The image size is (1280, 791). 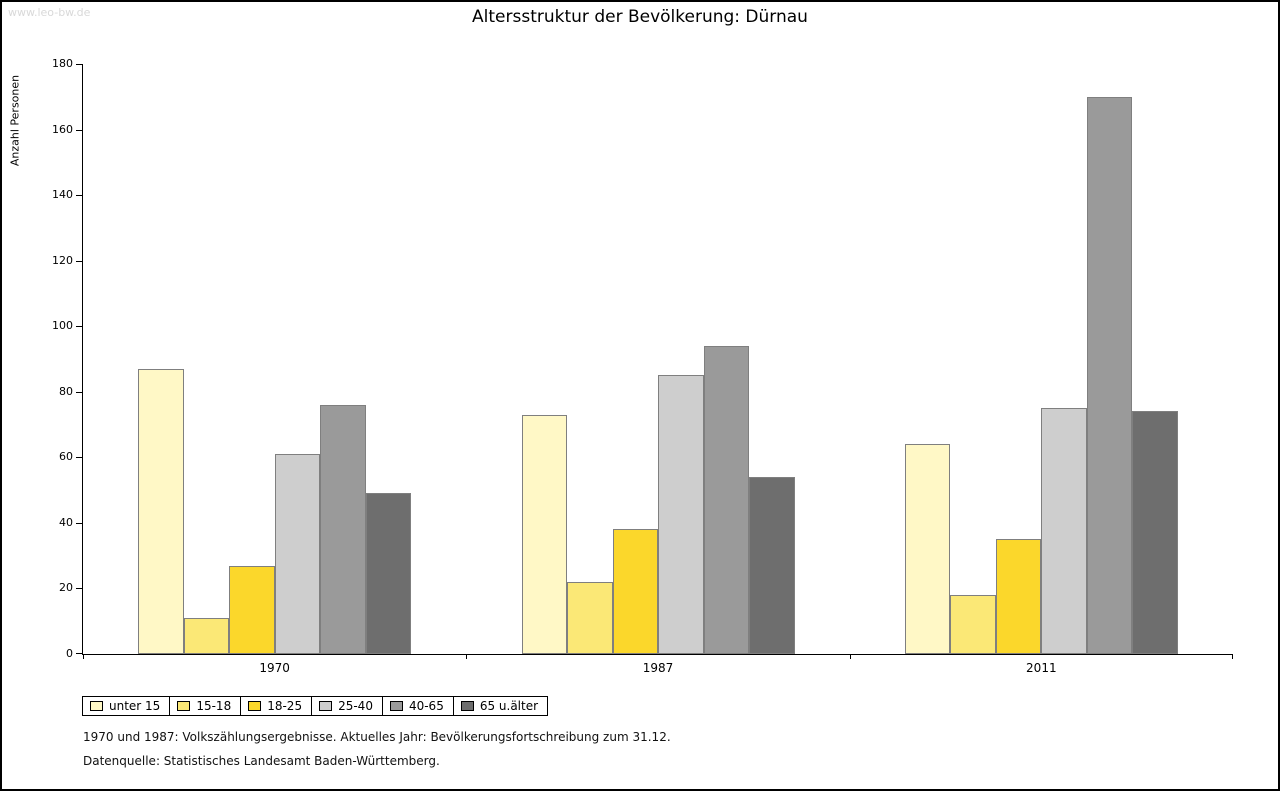 I want to click on y-axis-label: Anzahl Personen, so click(x=15, y=120).